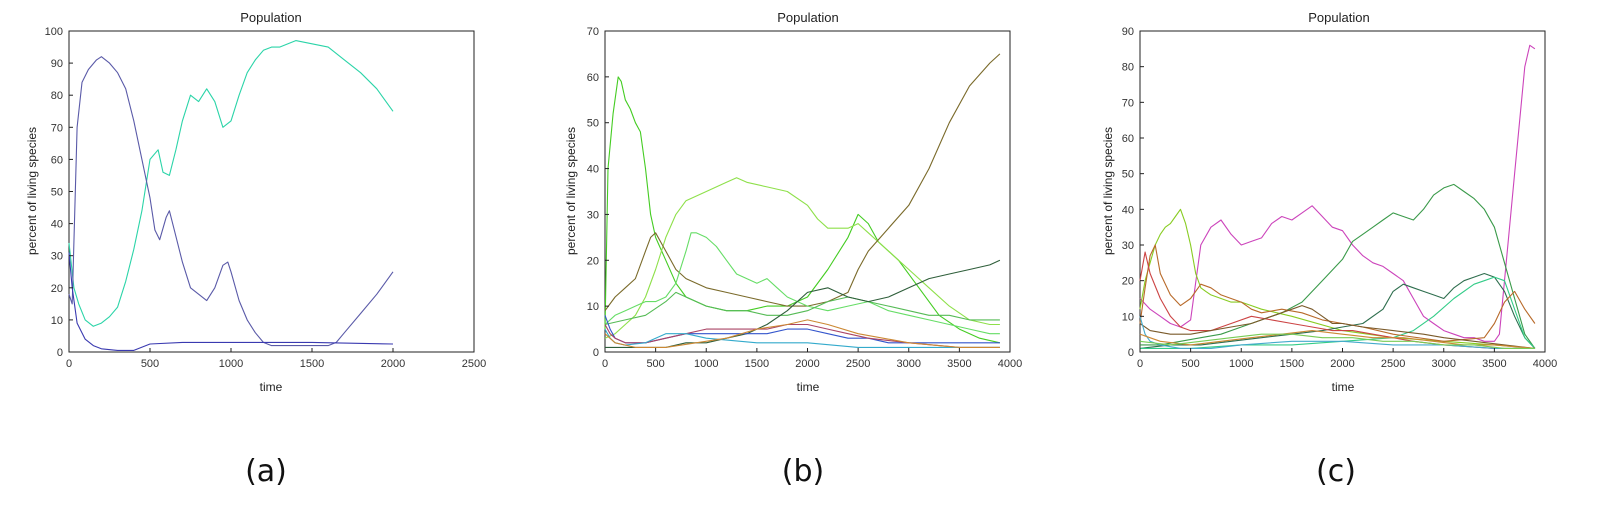 The image size is (1606, 518). I want to click on chart-b-x-tick-label: 1000, so click(706, 364).